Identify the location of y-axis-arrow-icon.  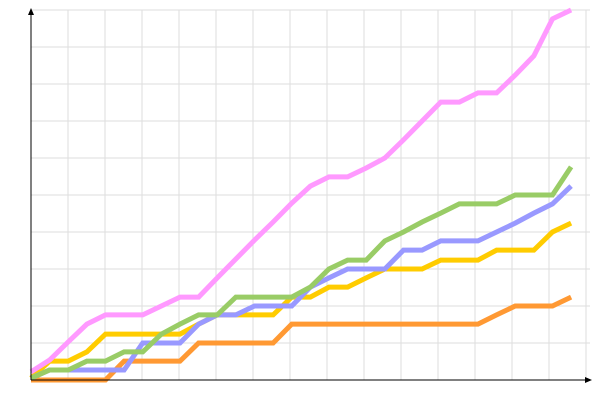
(31, 11).